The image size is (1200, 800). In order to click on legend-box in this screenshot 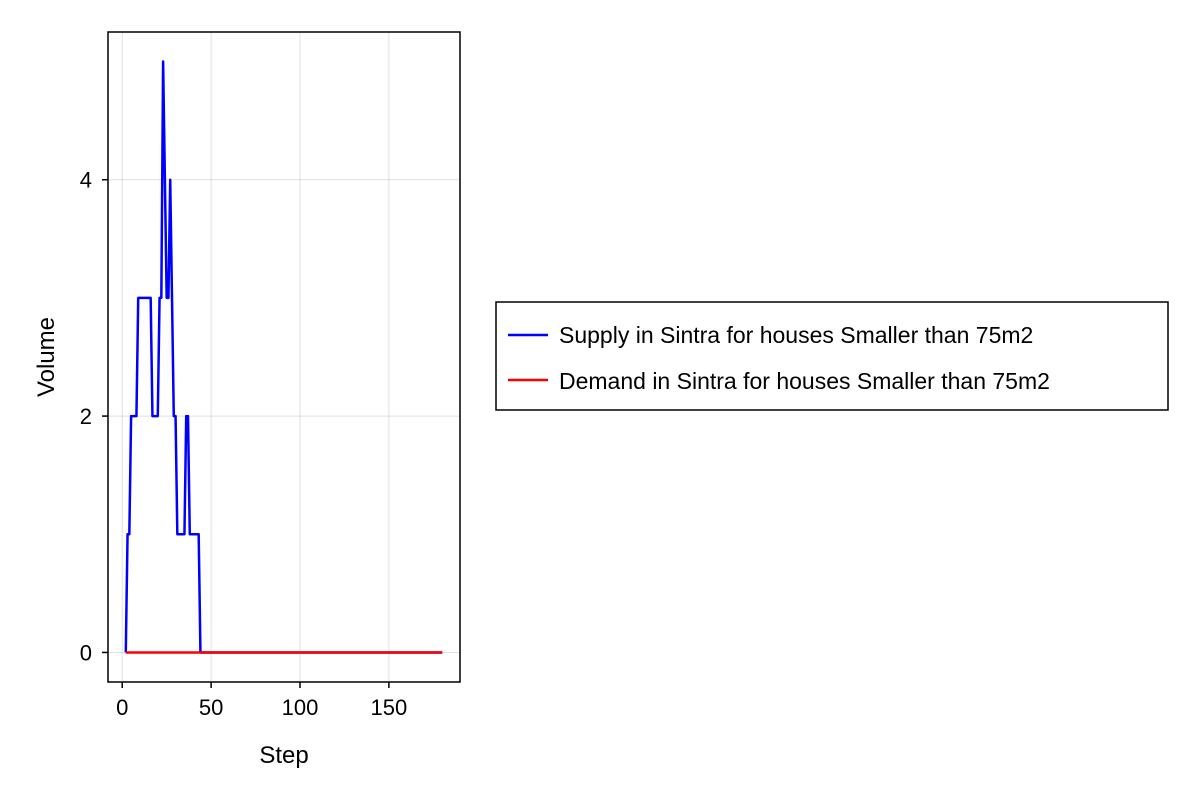, I will do `click(832, 356)`.